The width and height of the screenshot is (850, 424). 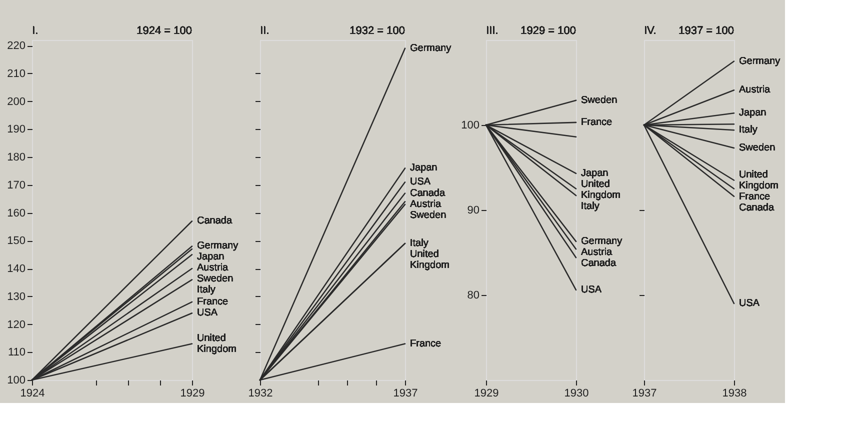 I want to click on y-tick-label: 200, so click(x=16, y=102).